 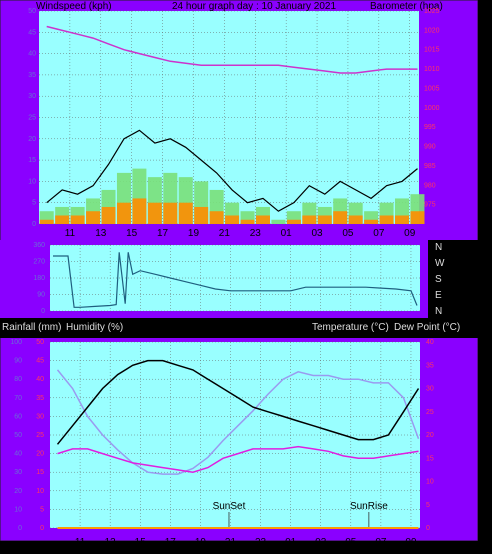 I want to click on temp-x-tick-label: 05, so click(x=351, y=542).